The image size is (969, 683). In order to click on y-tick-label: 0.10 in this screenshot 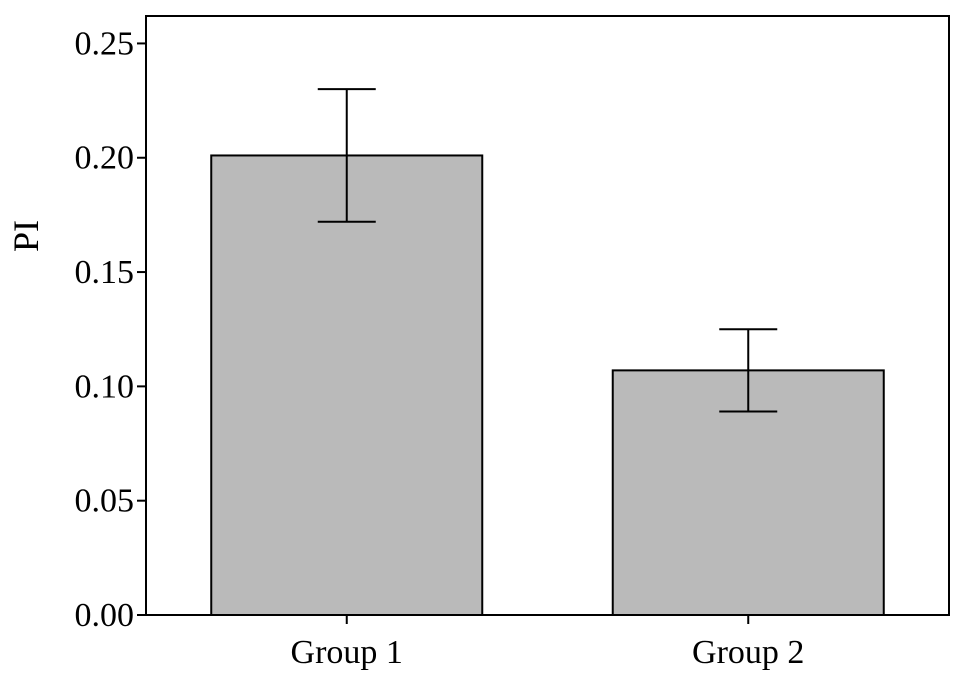, I will do `click(105, 386)`.